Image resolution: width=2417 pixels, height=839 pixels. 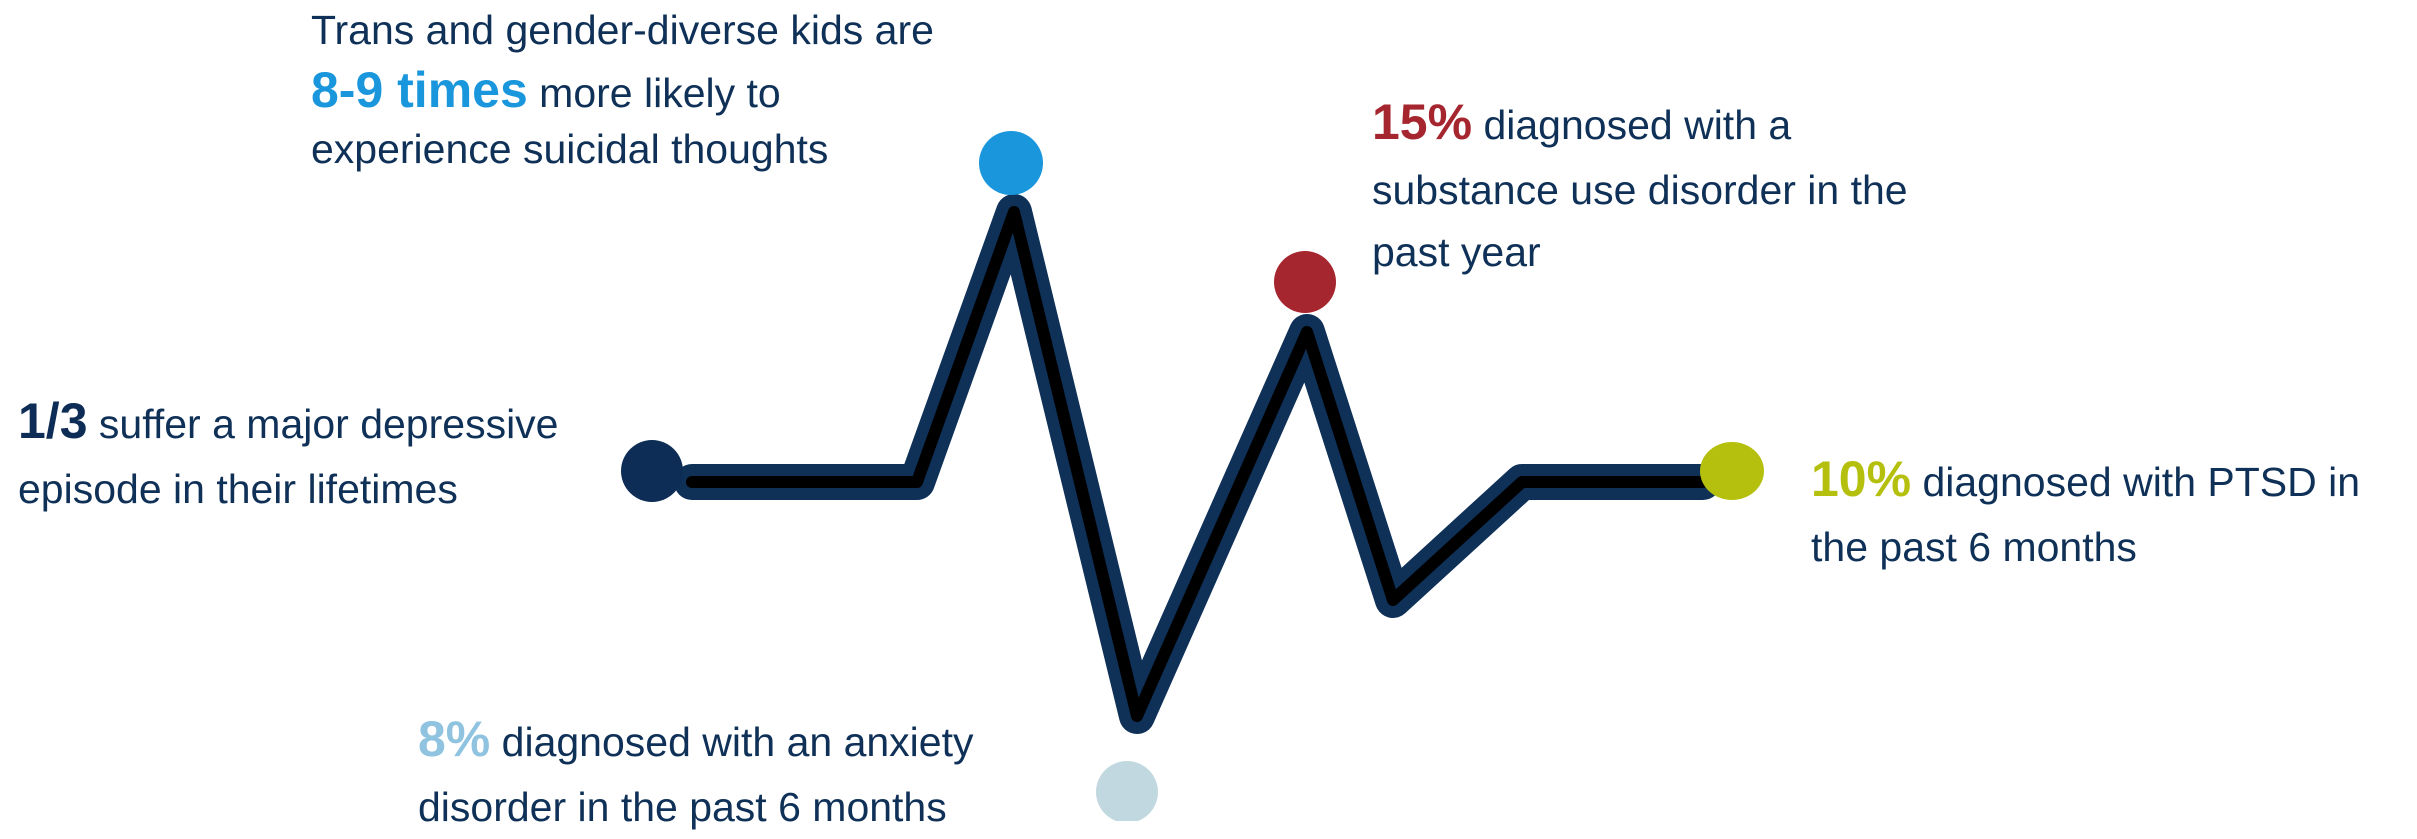 What do you see at coordinates (1422, 122) in the screenshot?
I see `substance-highlight: 15%` at bounding box center [1422, 122].